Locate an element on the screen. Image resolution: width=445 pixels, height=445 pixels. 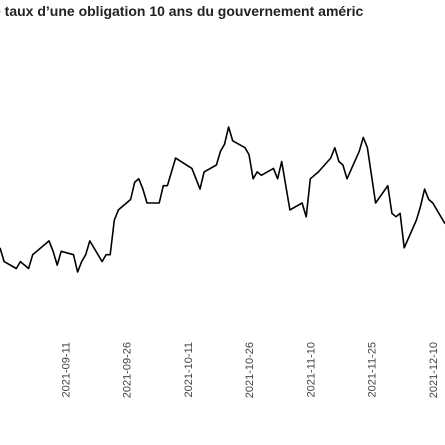
x-tick-label: 2021-12-10 is located at coordinates (434, 370).